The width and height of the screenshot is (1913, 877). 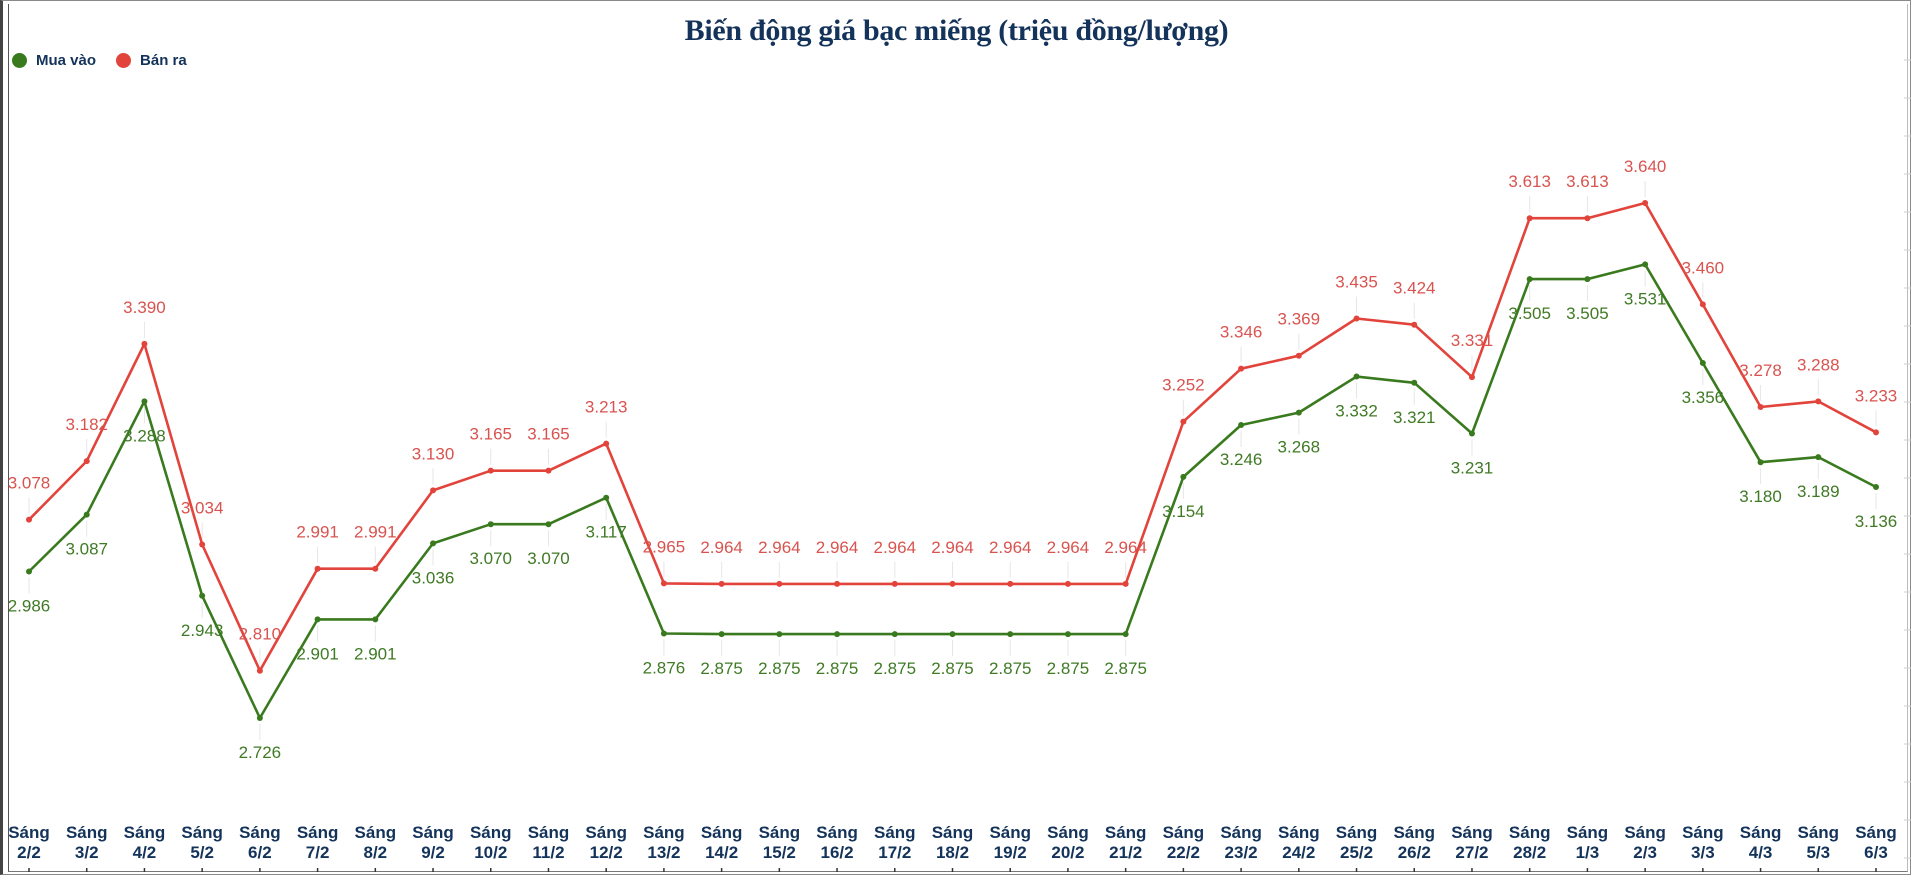 What do you see at coordinates (29, 606) in the screenshot?
I see `buy-value-label: 2.986` at bounding box center [29, 606].